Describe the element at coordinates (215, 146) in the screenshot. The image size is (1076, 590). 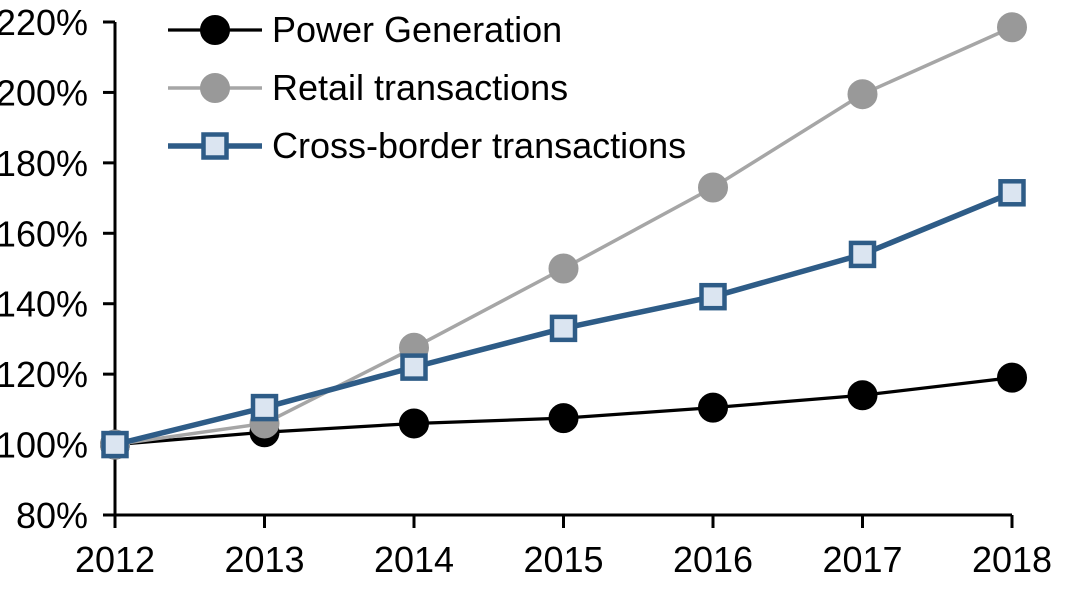
I see `legend-marker-cross-border-transactions-icon` at that location.